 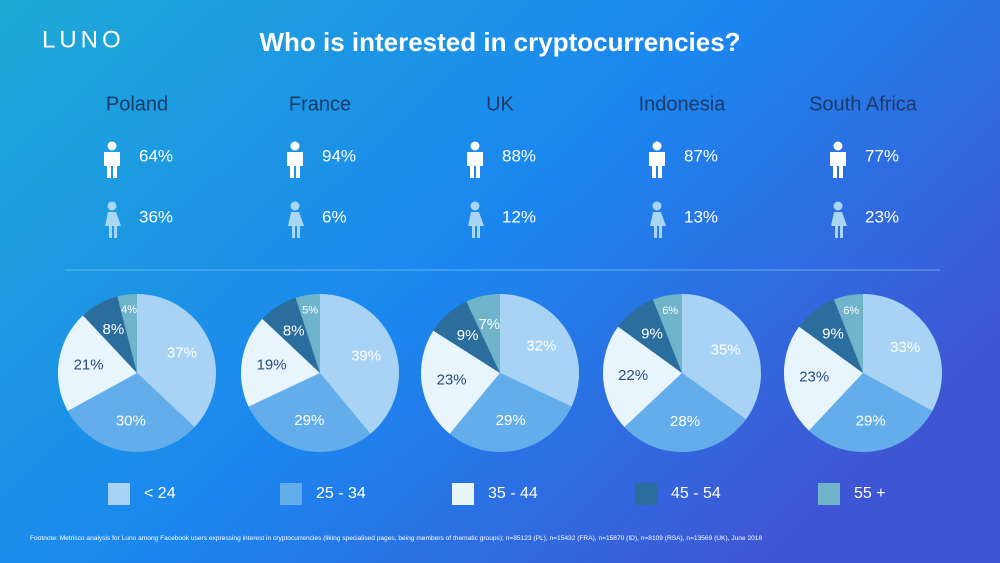 What do you see at coordinates (882, 155) in the screenshot?
I see `gender-value: 77%` at bounding box center [882, 155].